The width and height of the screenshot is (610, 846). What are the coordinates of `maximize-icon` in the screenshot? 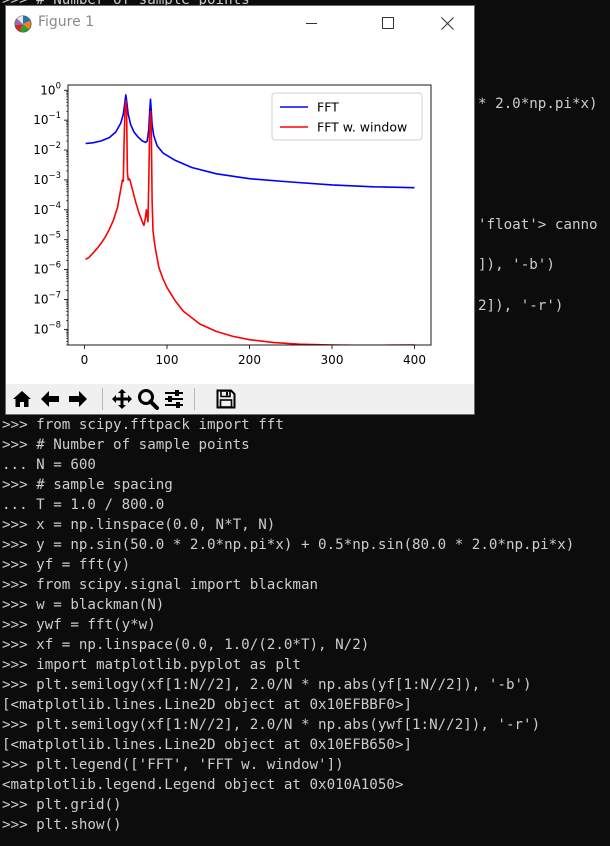 It's located at (388, 23).